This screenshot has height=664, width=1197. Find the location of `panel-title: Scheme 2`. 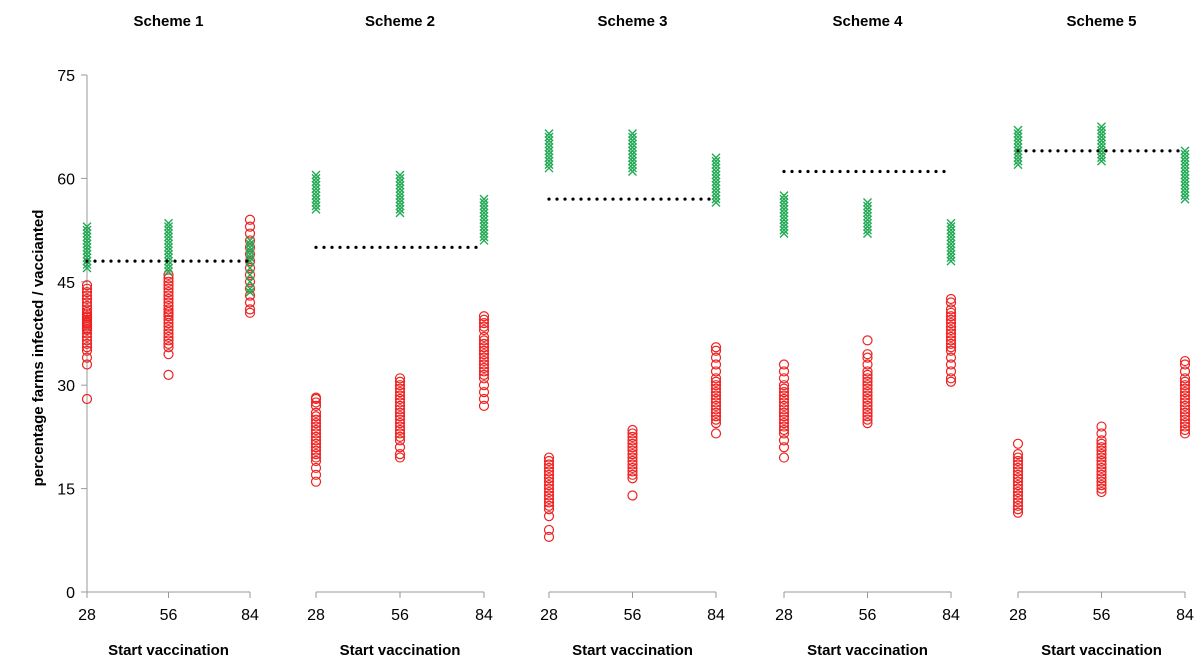

panel-title: Scheme 2 is located at coordinates (400, 21).